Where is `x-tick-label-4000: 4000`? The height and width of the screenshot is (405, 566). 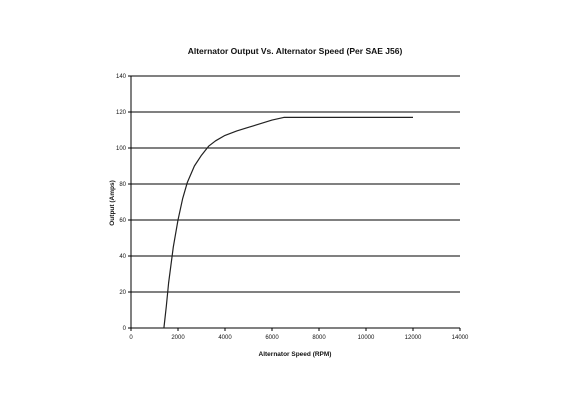 x-tick-label-4000: 4000 is located at coordinates (225, 338).